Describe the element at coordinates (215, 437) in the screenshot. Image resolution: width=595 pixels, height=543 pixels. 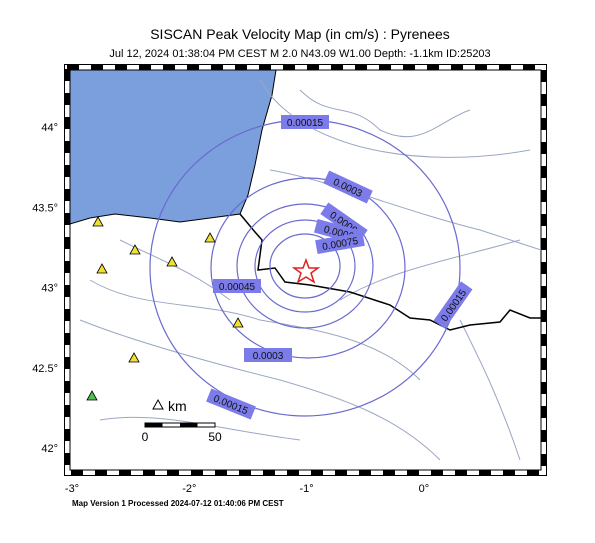
I see `scale-end: 50` at that location.